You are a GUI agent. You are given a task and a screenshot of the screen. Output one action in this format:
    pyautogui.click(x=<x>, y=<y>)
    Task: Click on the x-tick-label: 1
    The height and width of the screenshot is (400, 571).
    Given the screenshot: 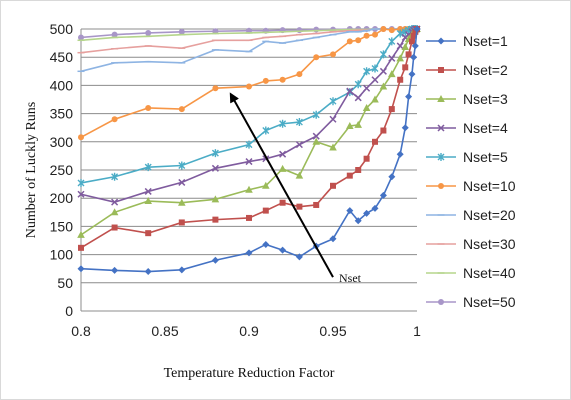 What is the action you would take?
    pyautogui.click(x=417, y=331)
    